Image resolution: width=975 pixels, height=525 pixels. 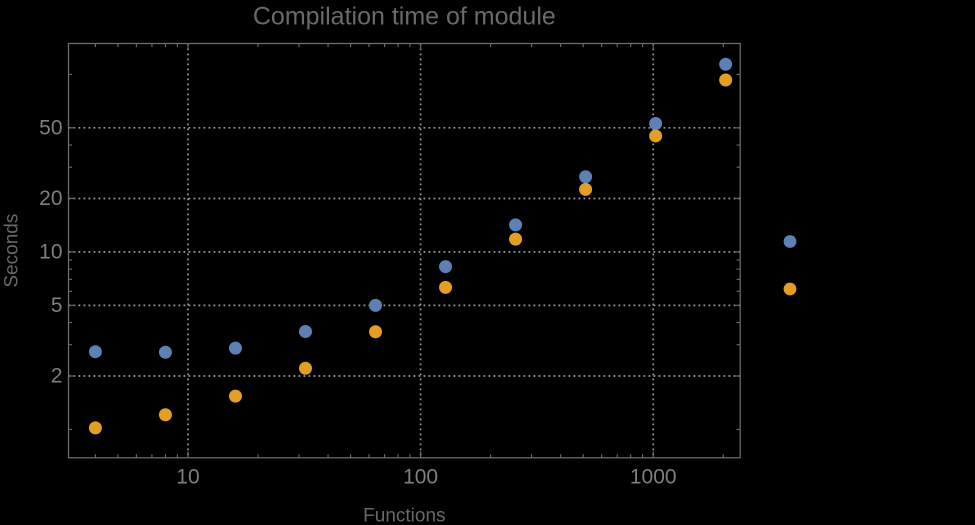 I want to click on x-tick-label-10: 10, so click(x=187, y=477).